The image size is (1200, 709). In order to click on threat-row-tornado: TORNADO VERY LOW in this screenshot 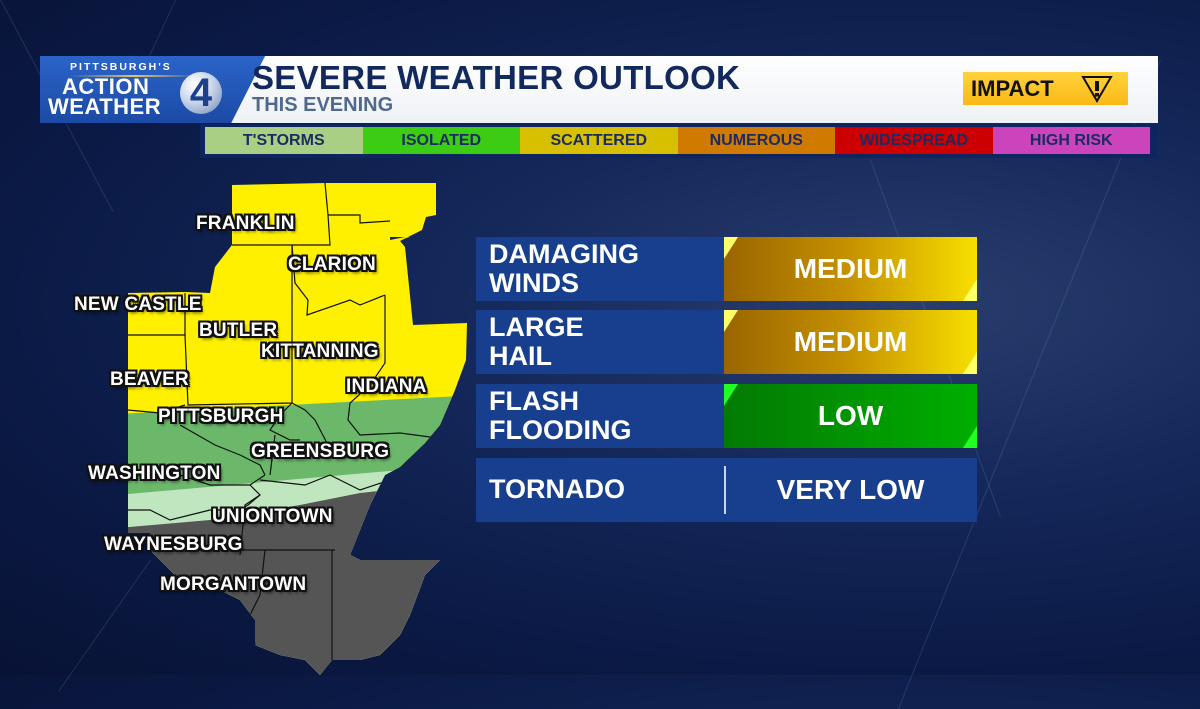, I will do `click(726, 490)`.